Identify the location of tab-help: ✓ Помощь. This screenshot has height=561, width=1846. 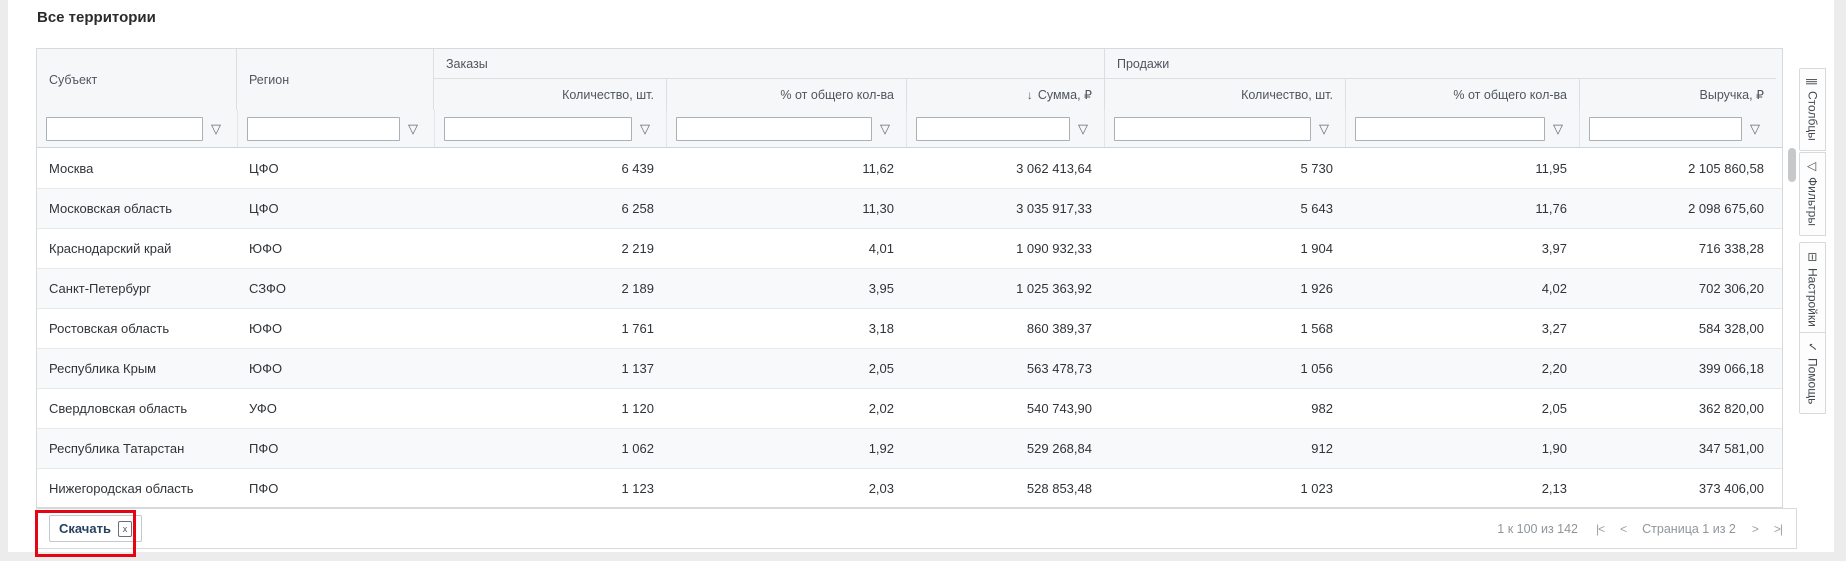
(1812, 373).